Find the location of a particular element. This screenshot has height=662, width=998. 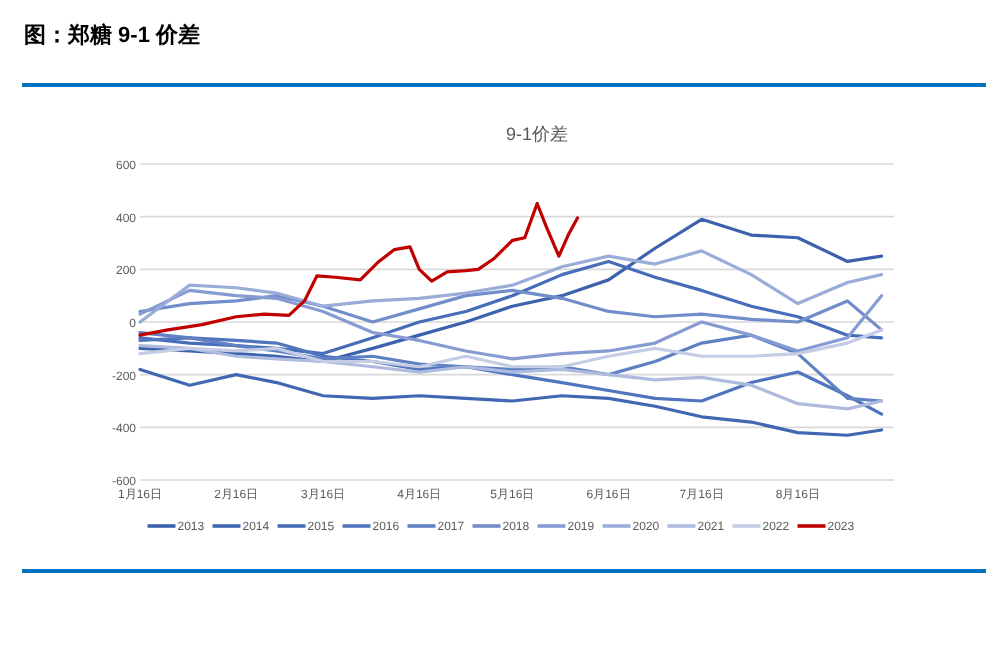

chart-title: 图：郑糖 9-1 价差 is located at coordinates (112, 35).